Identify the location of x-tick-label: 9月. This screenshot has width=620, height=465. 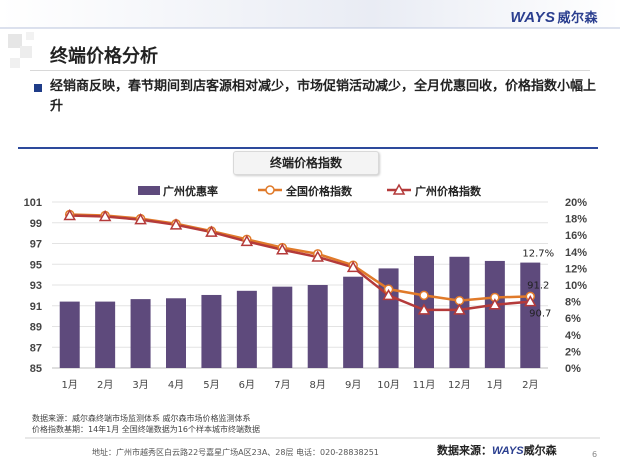
(353, 385).